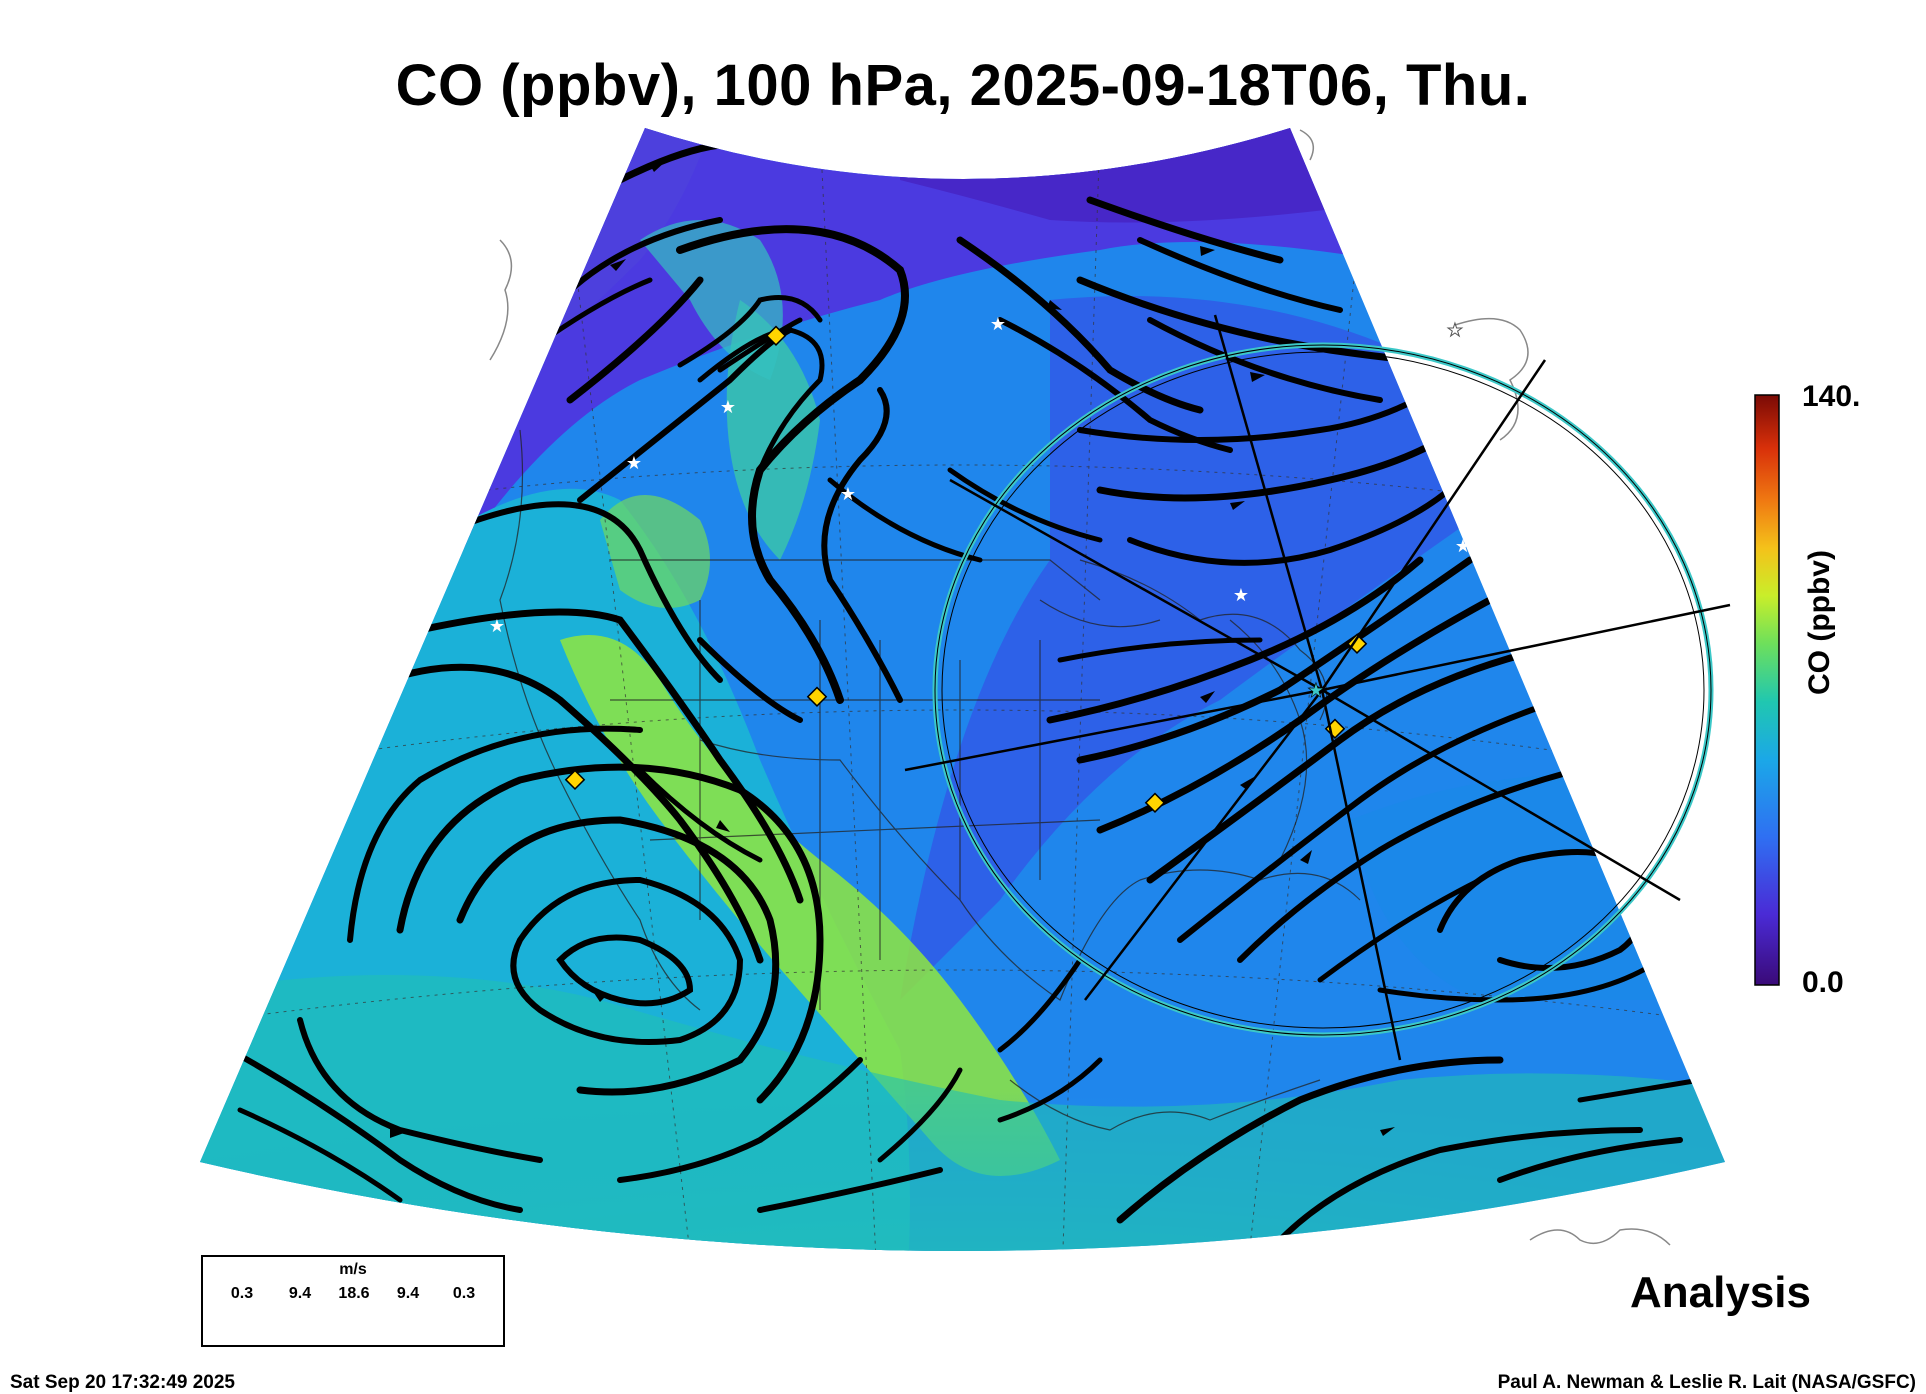 The image size is (1926, 1394). I want to click on wind-legend-unit: m/s, so click(353, 1269).